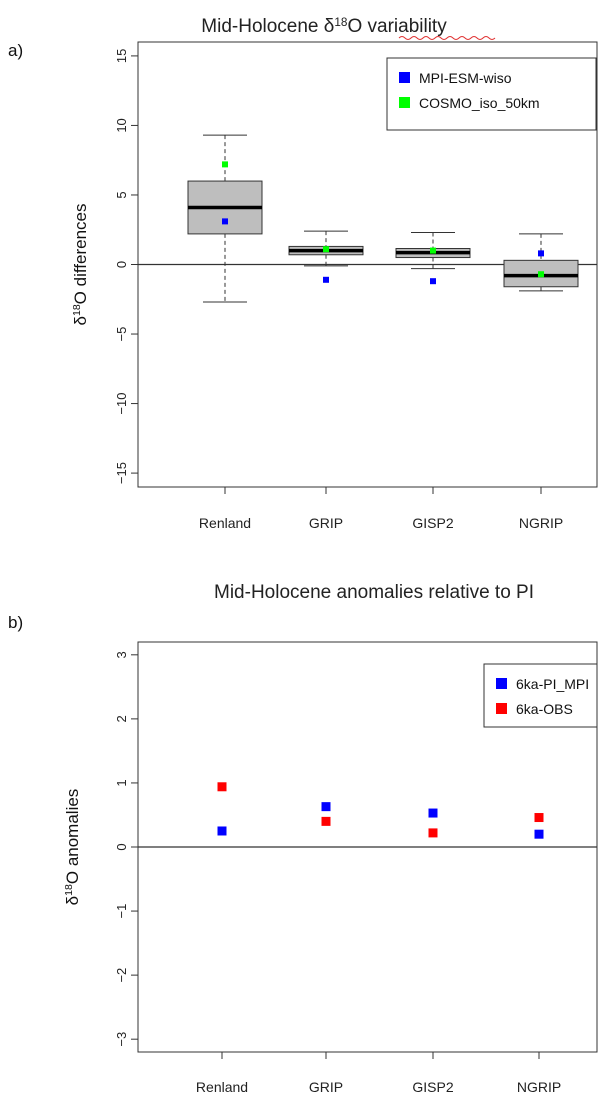 This screenshot has width=611, height=1101. Describe the element at coordinates (121, 473) in the screenshot. I see `y-tick-label: −15` at that location.